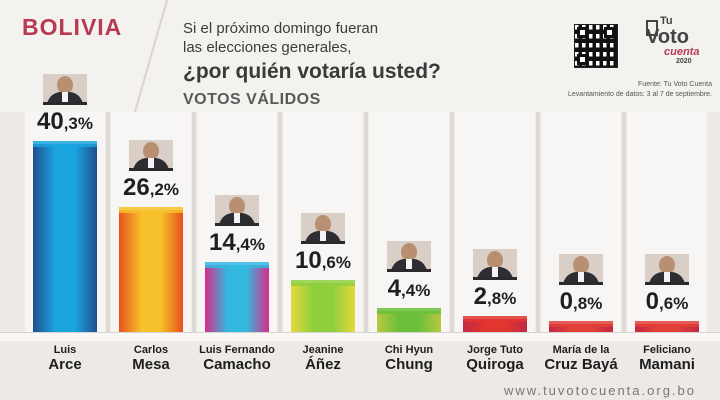 The height and width of the screenshot is (400, 720). What do you see at coordinates (72, 27) in the screenshot?
I see `country-title: BOLIVIA` at bounding box center [72, 27].